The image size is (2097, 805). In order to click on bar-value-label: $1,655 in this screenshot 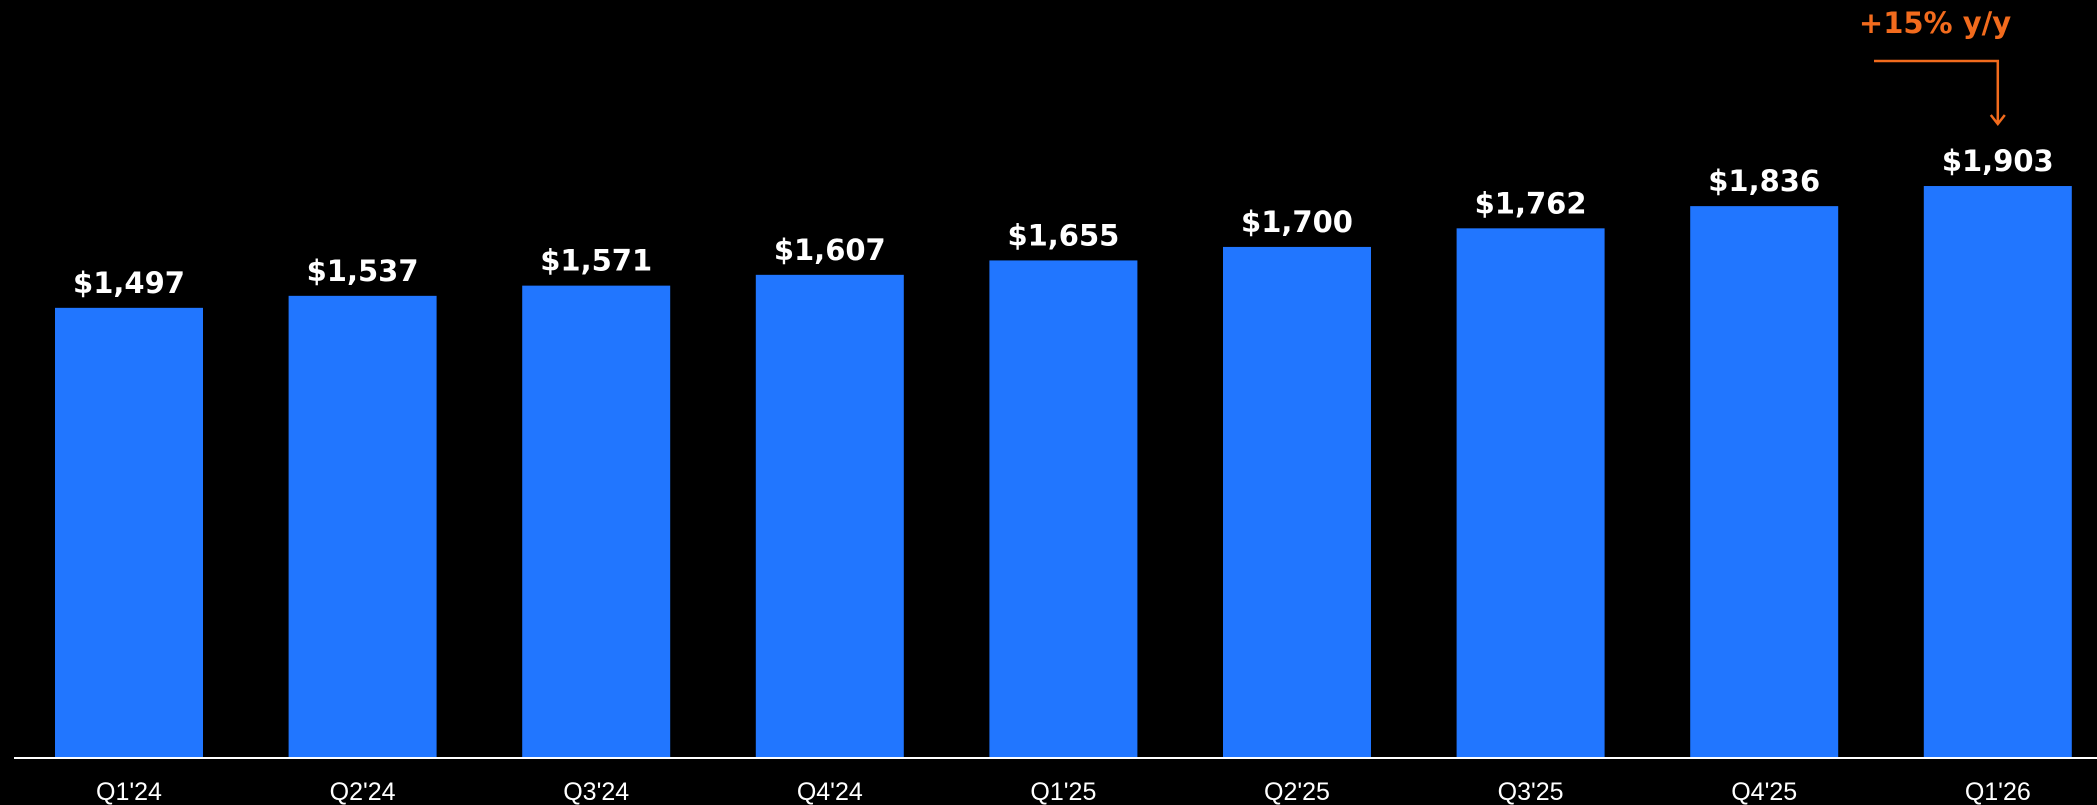, I will do `click(1063, 235)`.